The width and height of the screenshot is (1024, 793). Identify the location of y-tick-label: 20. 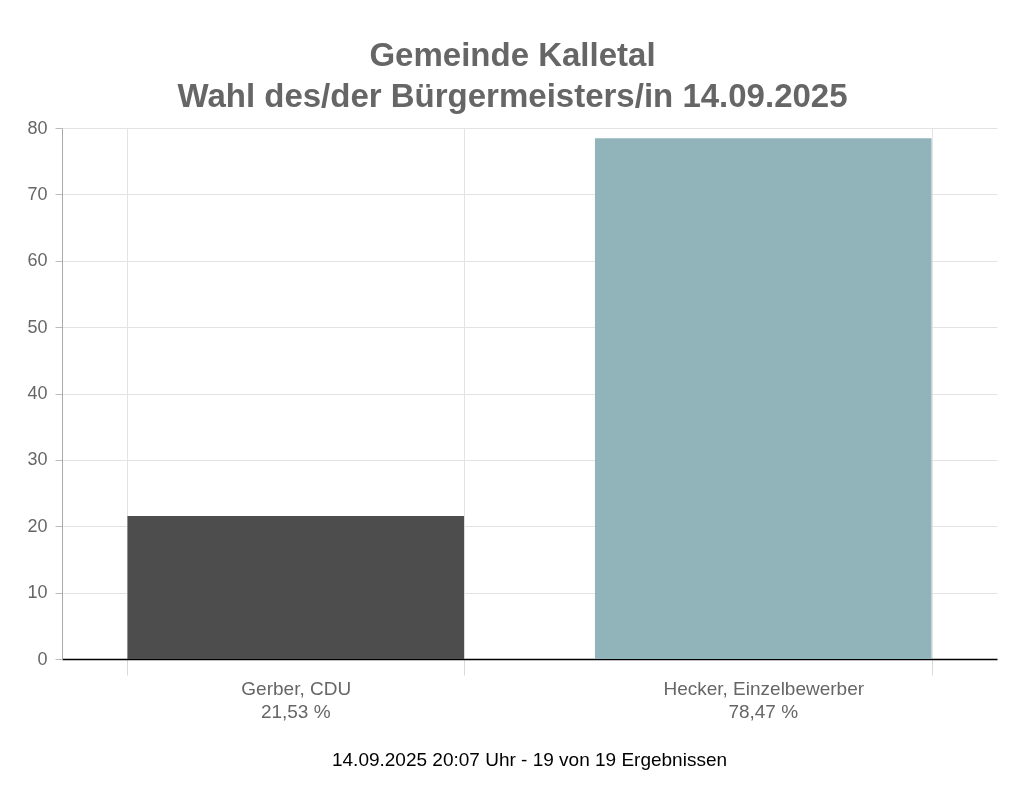
(37, 525).